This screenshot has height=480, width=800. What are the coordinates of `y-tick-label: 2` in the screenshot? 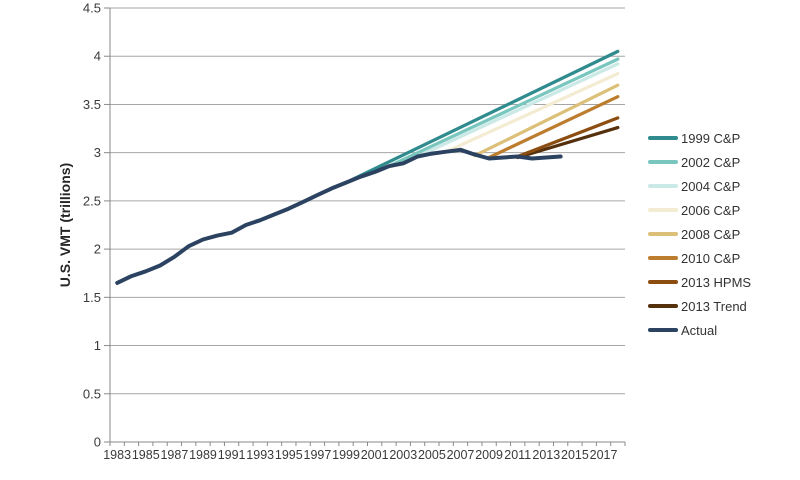 It's located at (97, 249).